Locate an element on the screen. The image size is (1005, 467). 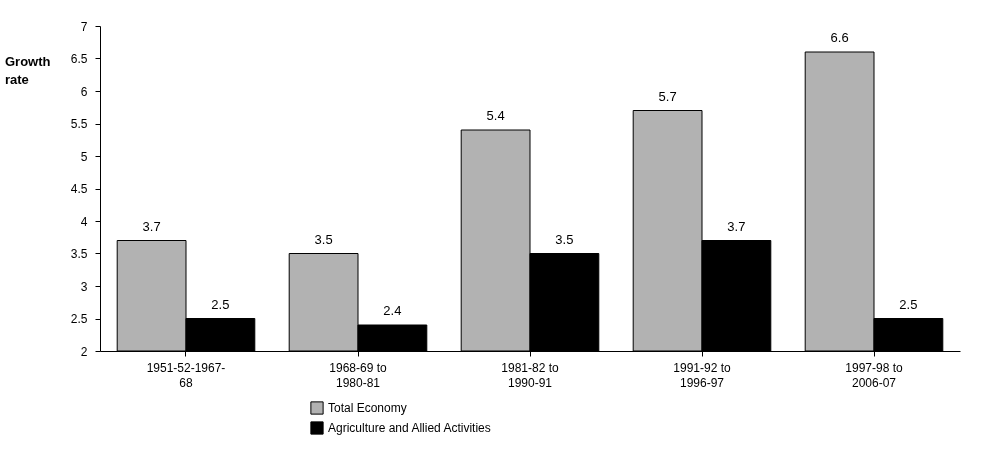
x-tick-label: 1991-92 to 1996-97 is located at coordinates (702, 375).